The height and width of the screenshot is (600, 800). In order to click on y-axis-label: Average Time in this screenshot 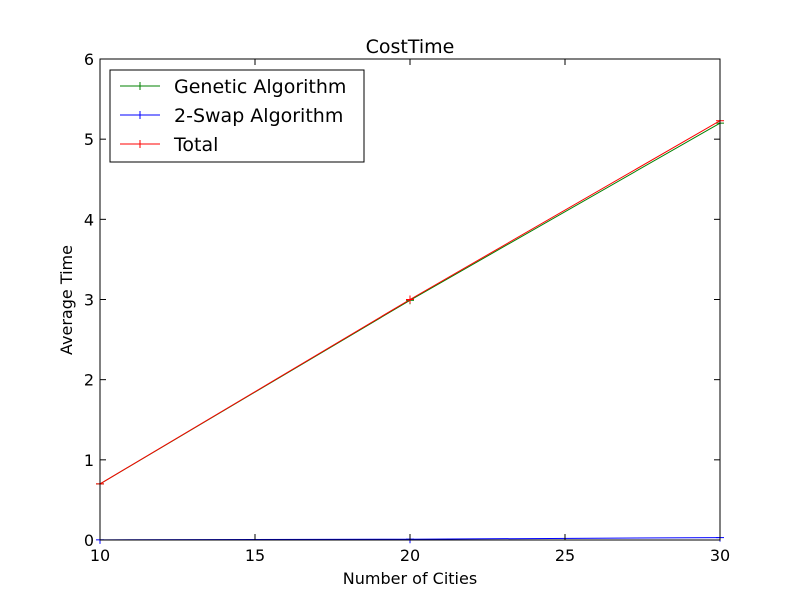, I will do `click(66, 300)`.